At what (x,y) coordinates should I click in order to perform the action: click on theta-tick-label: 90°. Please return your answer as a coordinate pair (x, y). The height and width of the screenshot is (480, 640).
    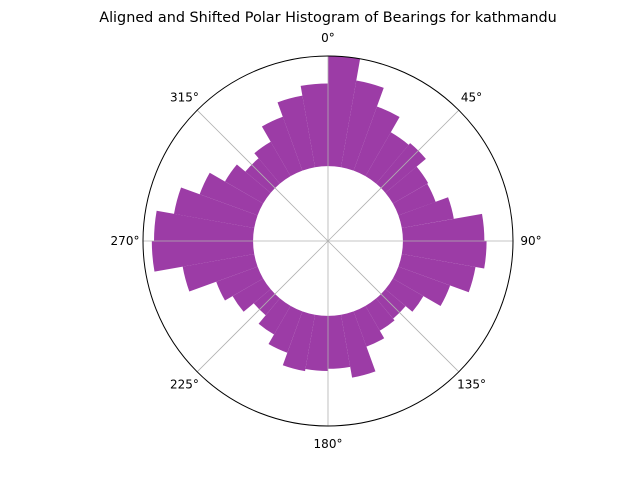
    Looking at the image, I should click on (530, 241).